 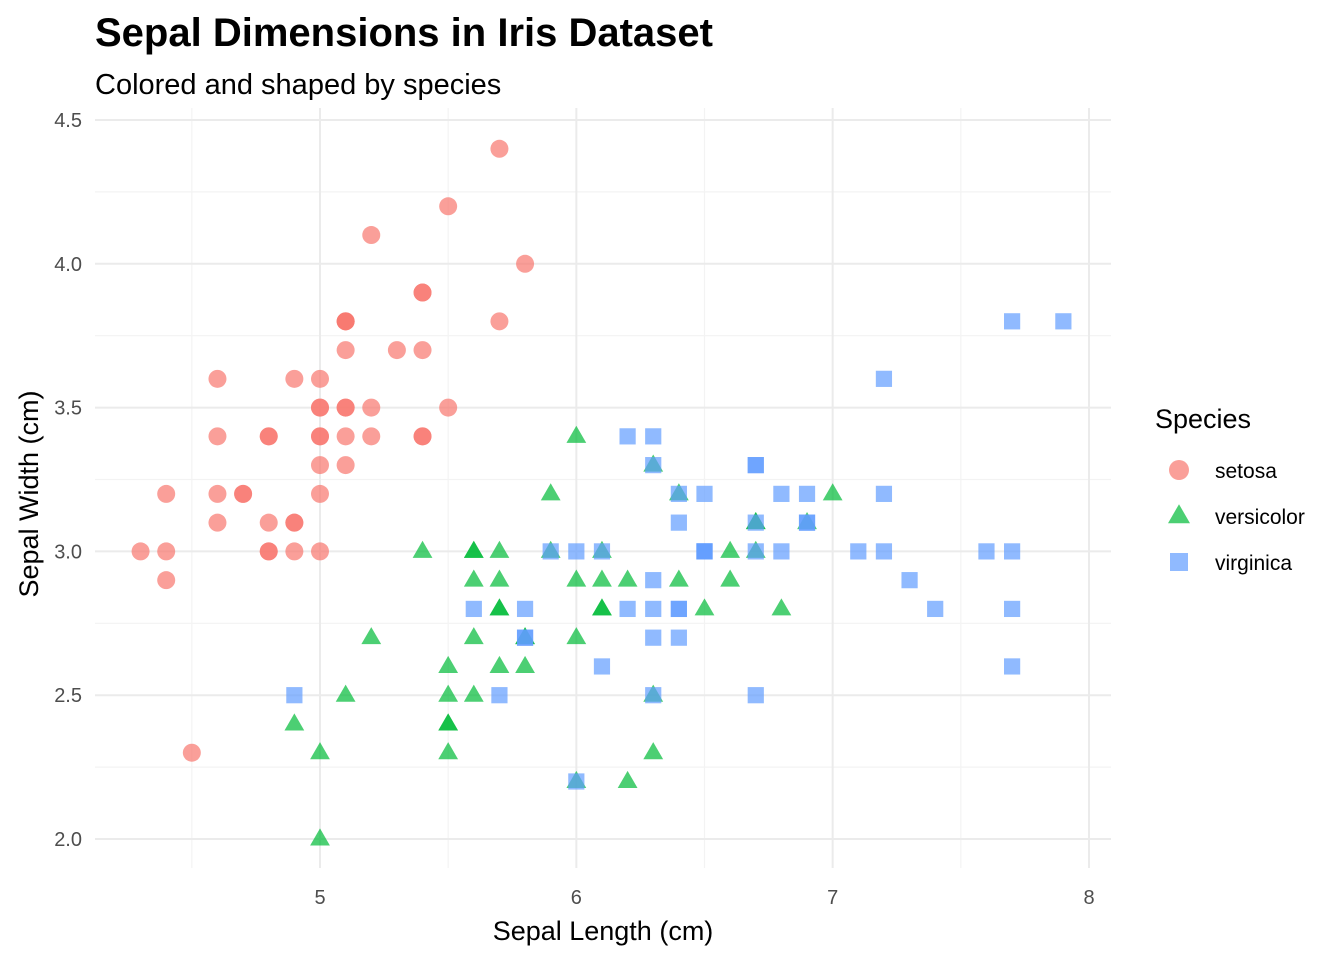 What do you see at coordinates (1179, 514) in the screenshot?
I see `legend-key-versicolor` at bounding box center [1179, 514].